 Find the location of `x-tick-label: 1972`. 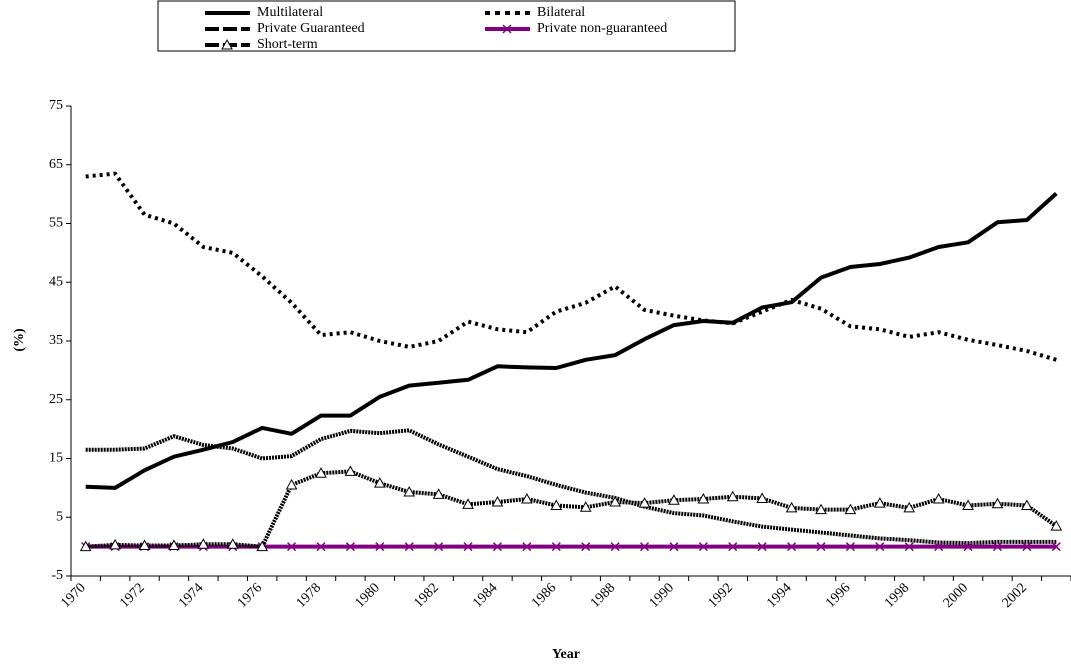

x-tick-label: 1972 is located at coordinates (132, 595).